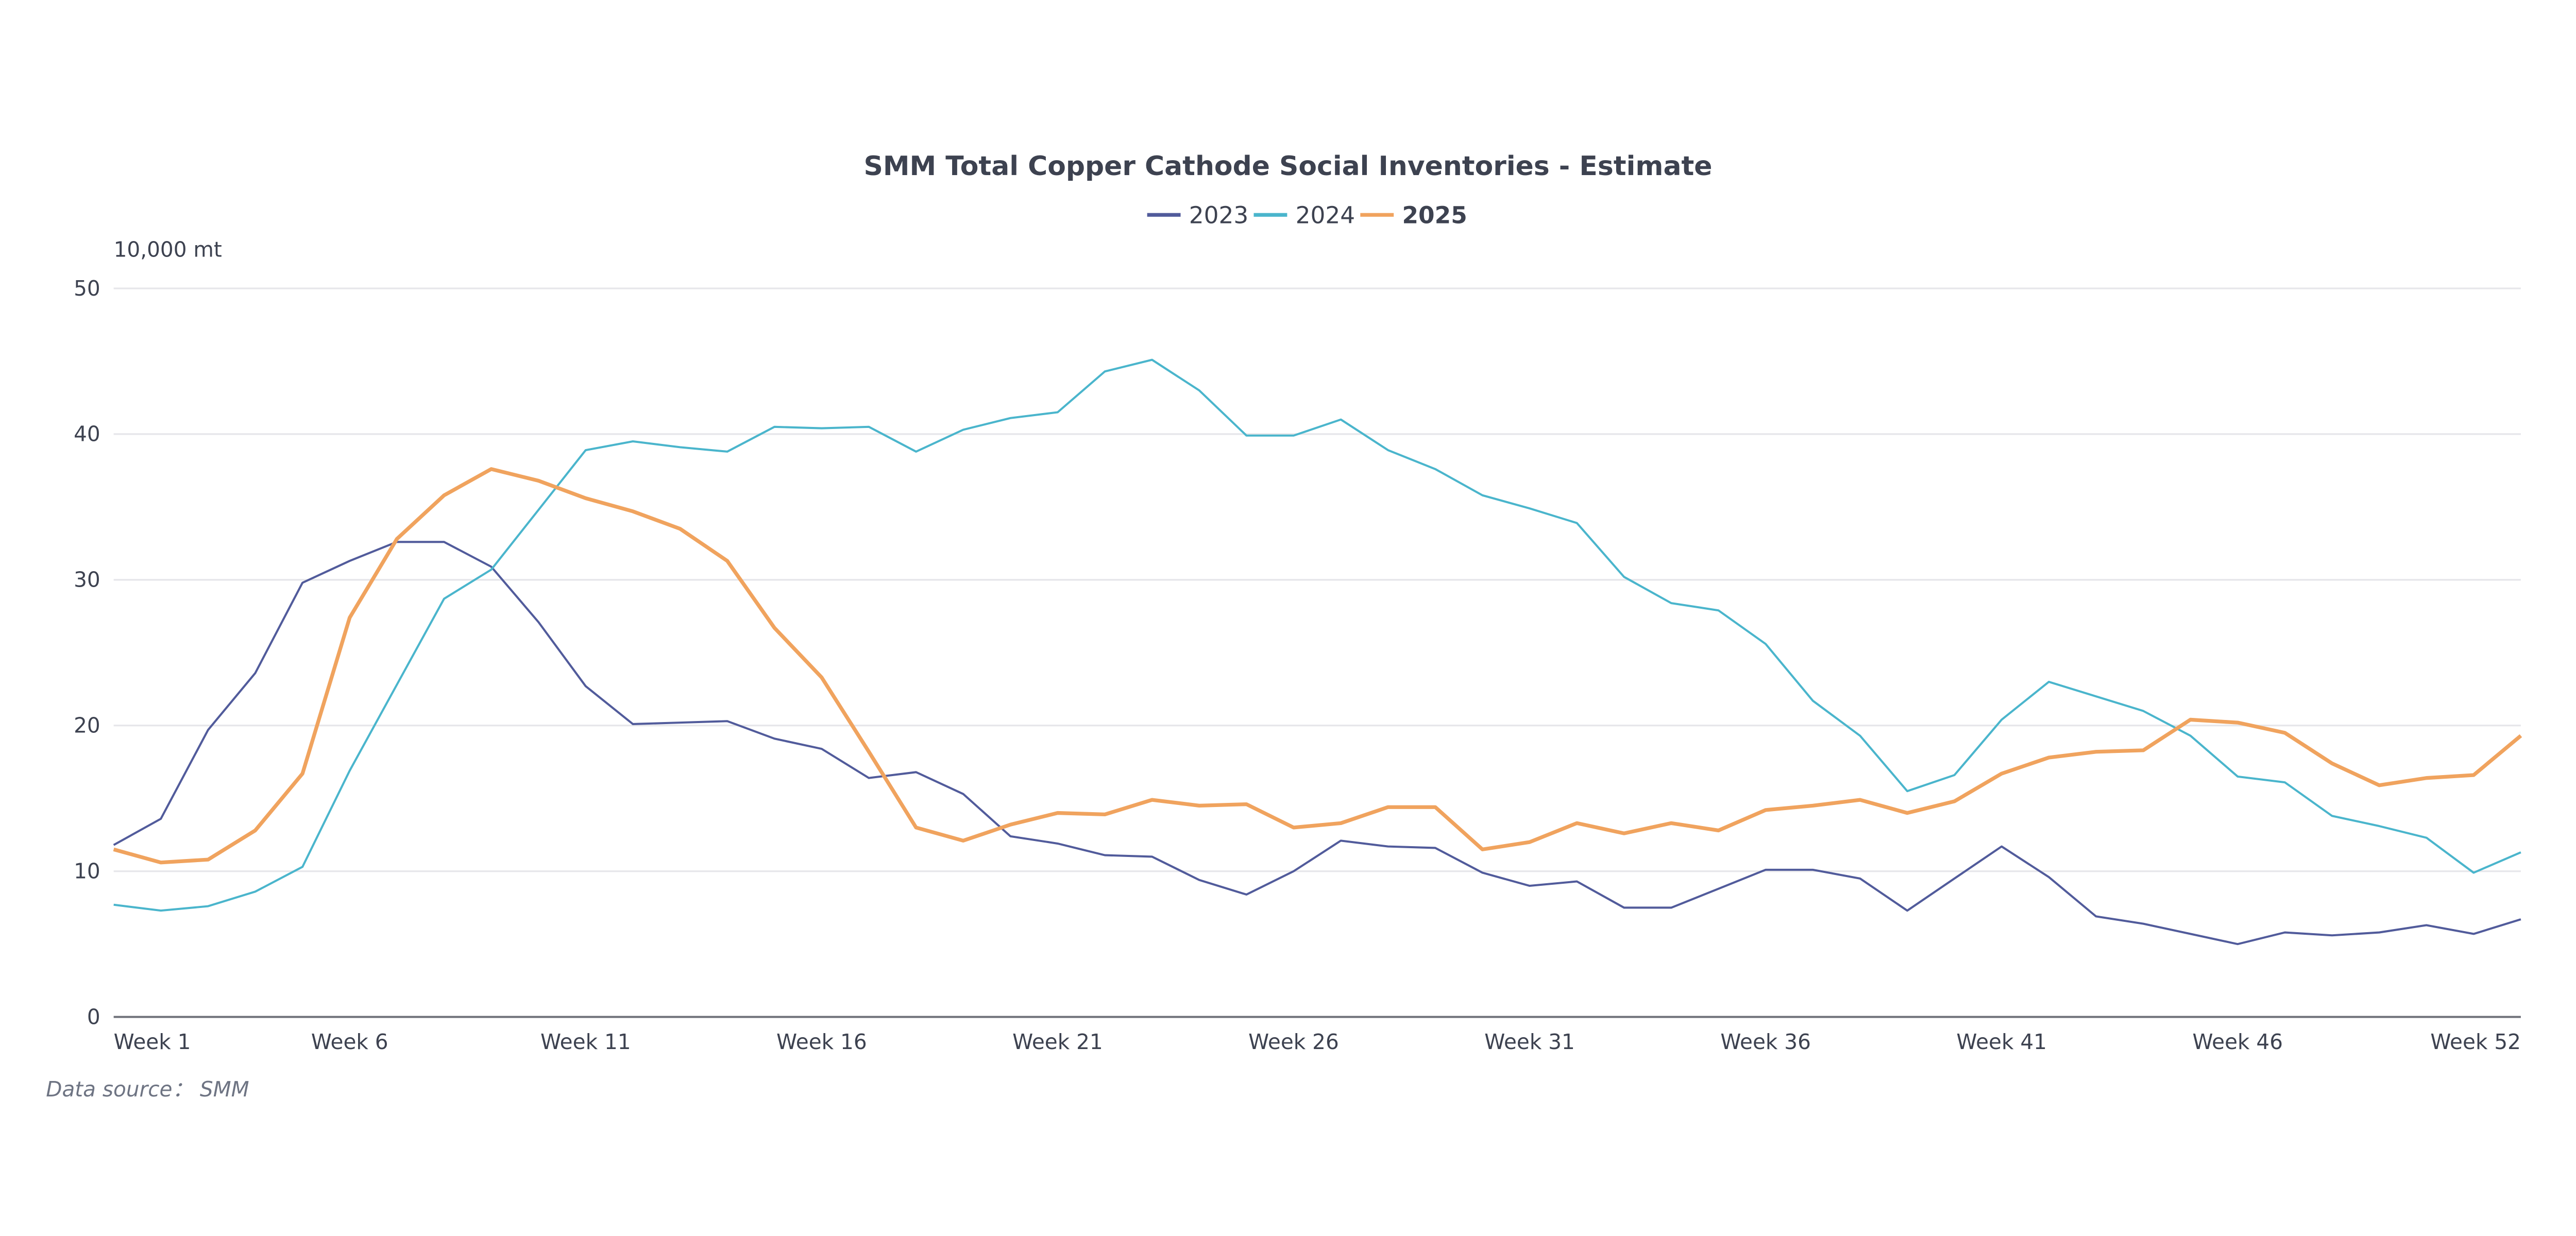 The width and height of the screenshot is (2576, 1236). Describe the element at coordinates (1057, 1041) in the screenshot. I see `x-tick-label: Week 21` at that location.